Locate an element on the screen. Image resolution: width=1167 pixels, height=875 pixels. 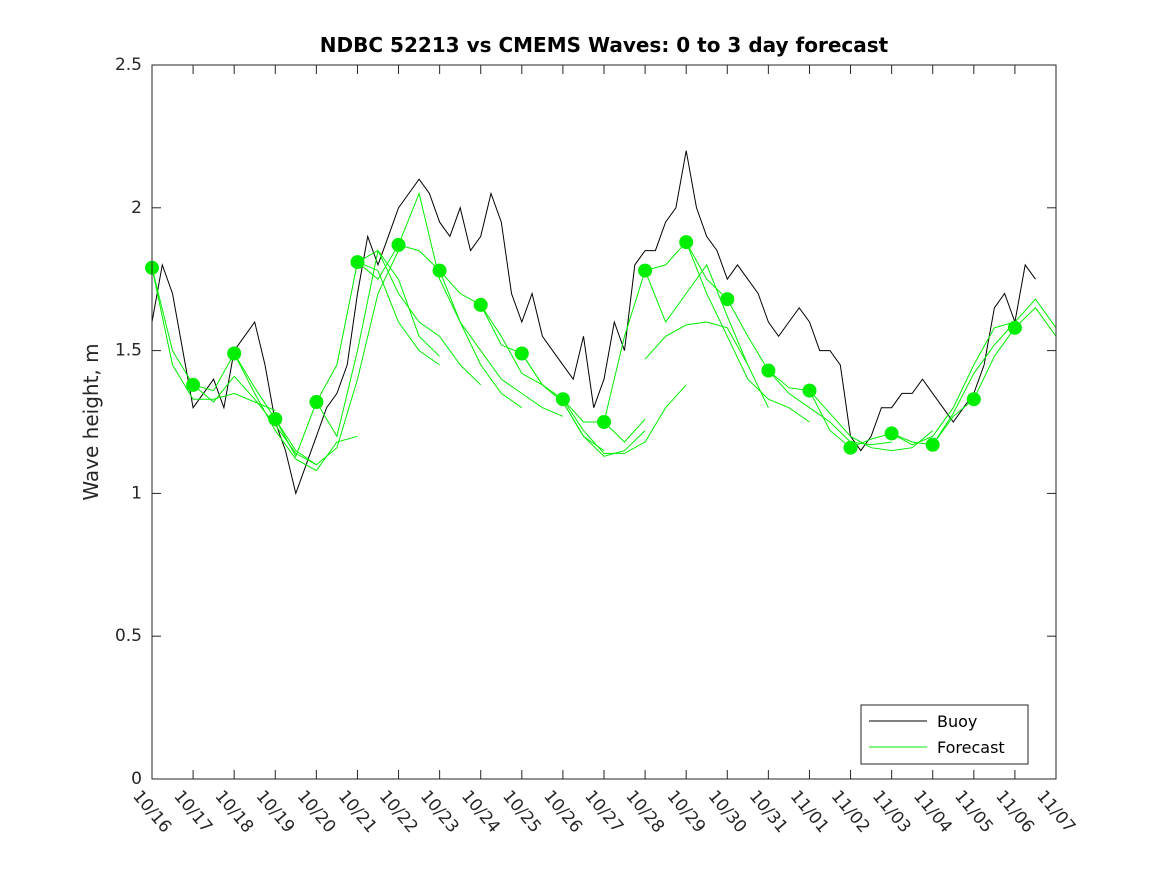
legend-label-forecast: Forecast is located at coordinates (971, 747).